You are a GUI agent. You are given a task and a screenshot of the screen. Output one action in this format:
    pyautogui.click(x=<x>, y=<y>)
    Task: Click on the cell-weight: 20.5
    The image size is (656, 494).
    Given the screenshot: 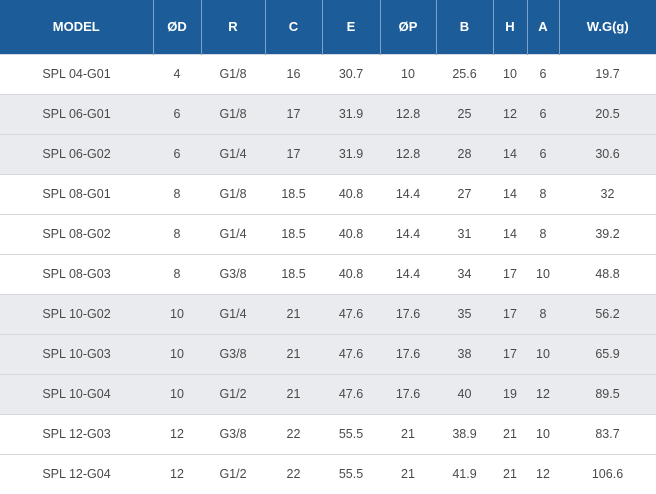 What is the action you would take?
    pyautogui.click(x=607, y=113)
    